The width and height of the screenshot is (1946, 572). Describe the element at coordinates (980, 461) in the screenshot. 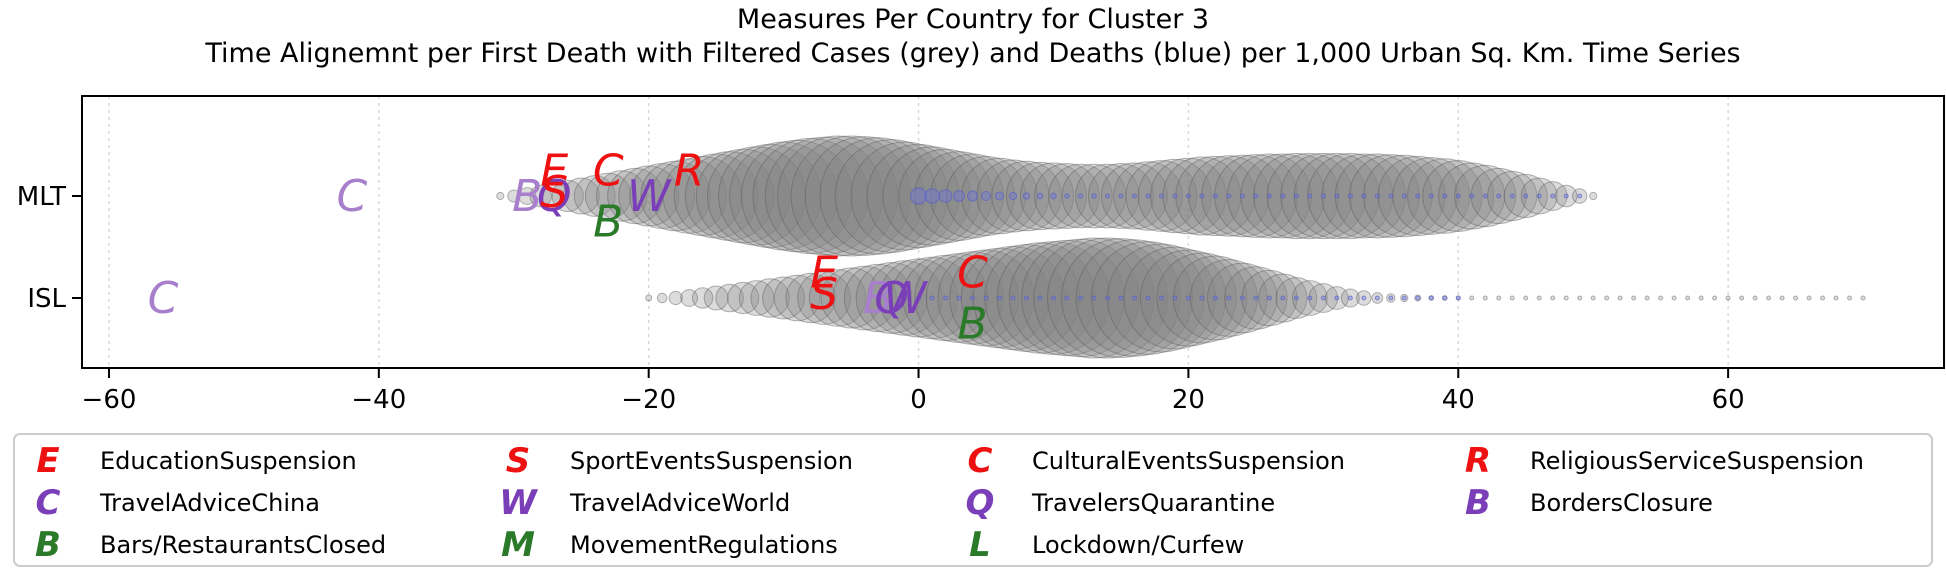

I see `legend-glyph: C` at that location.